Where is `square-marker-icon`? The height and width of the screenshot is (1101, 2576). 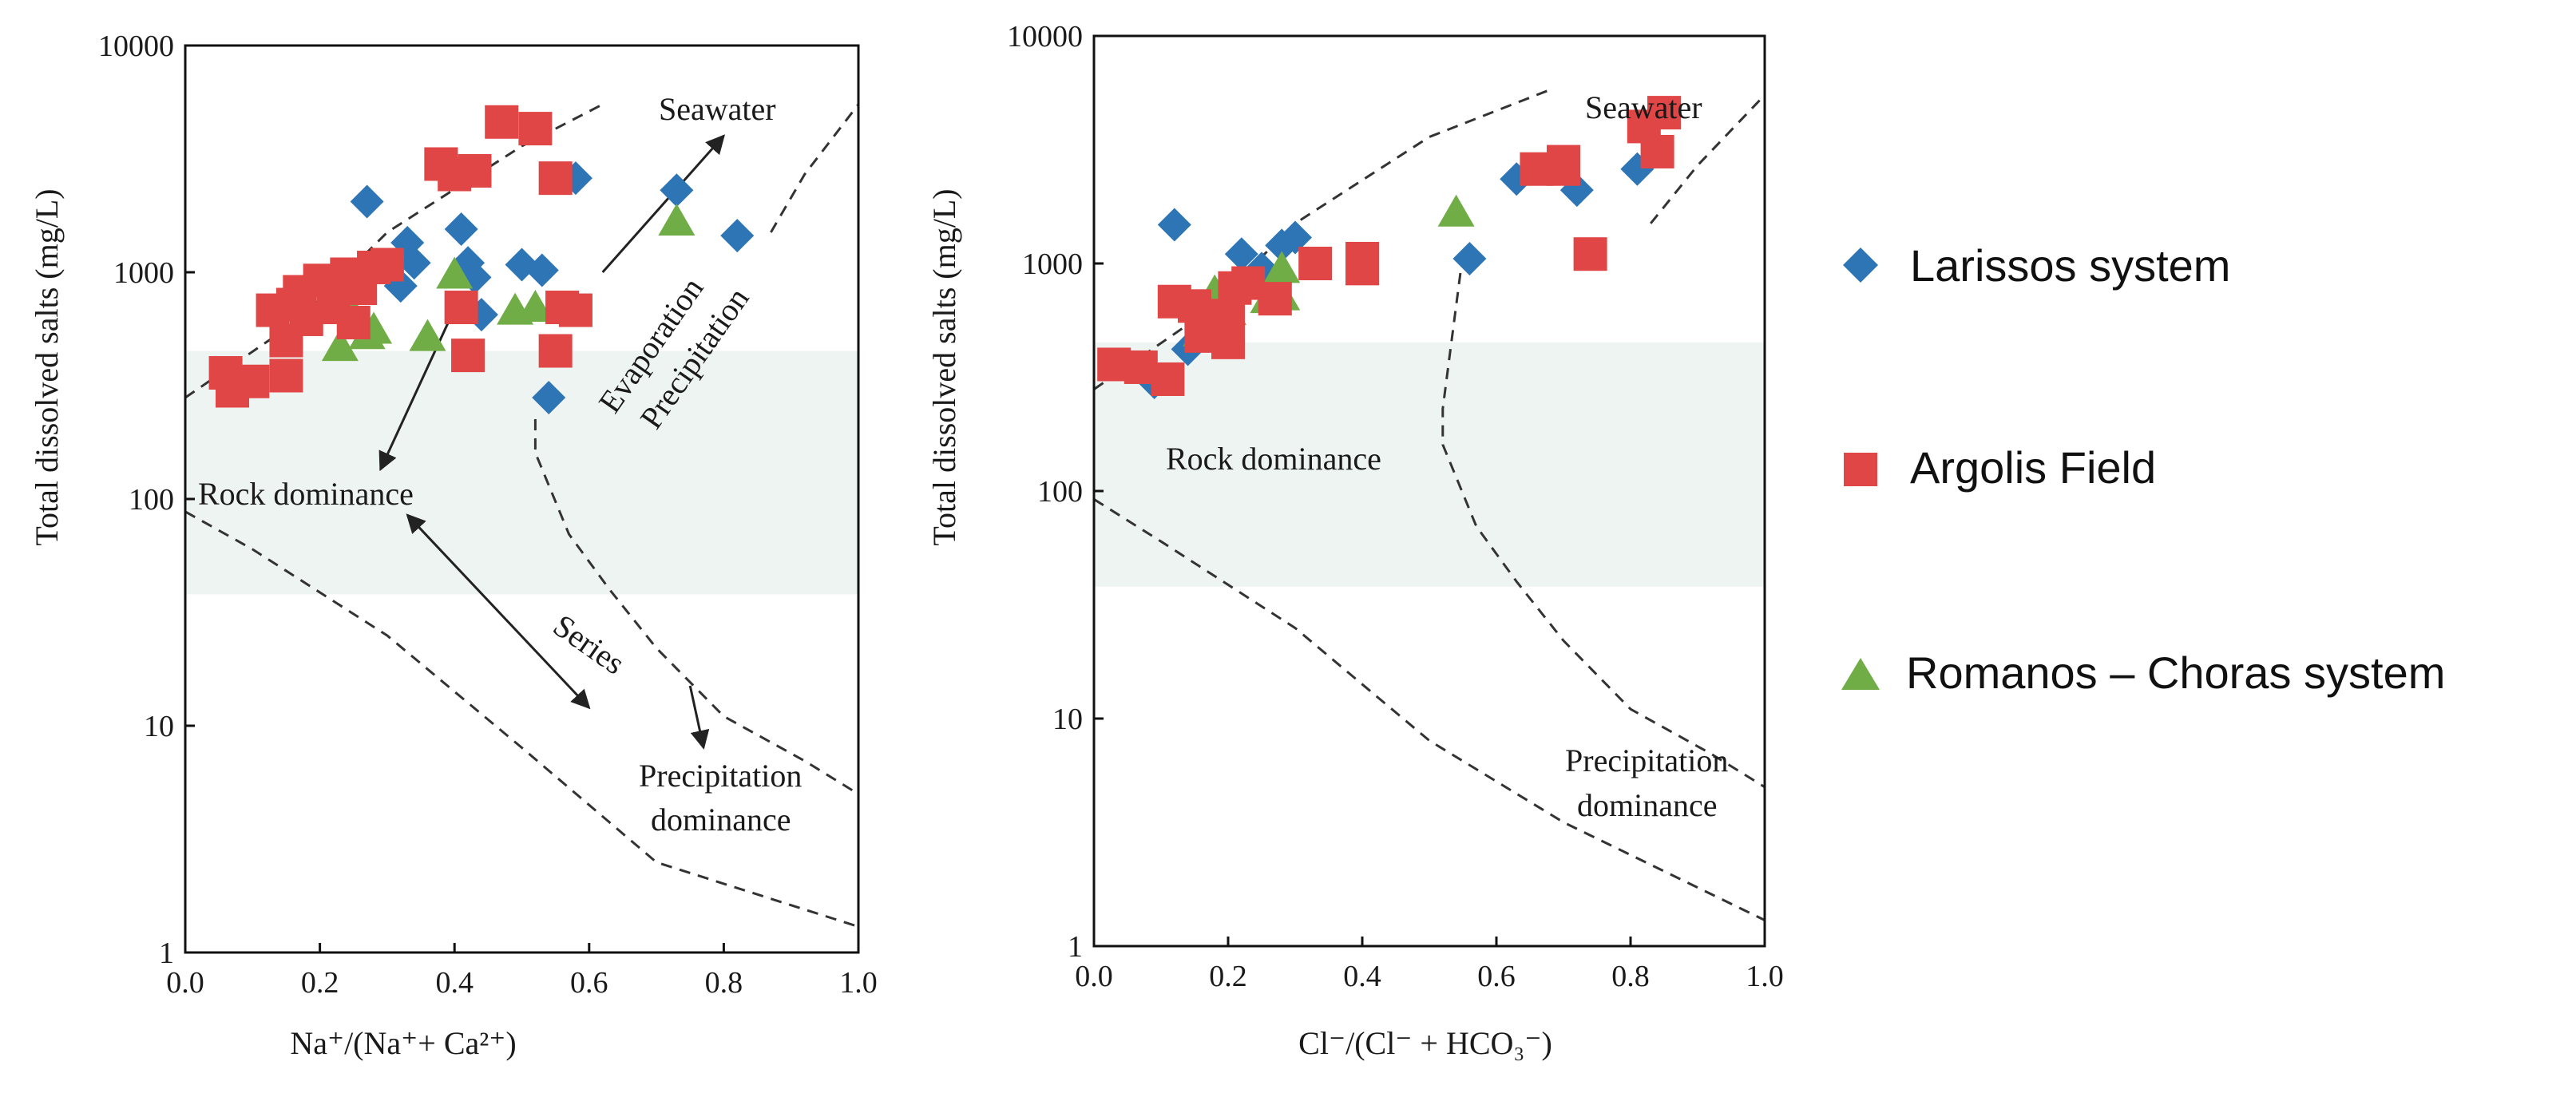
square-marker-icon is located at coordinates (1860, 469).